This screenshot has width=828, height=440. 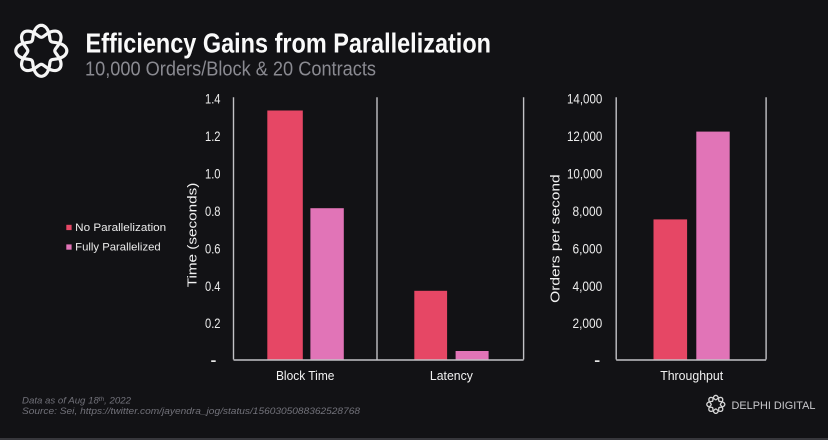 What do you see at coordinates (120, 228) in the screenshot?
I see `svg-text: No Parallelization` at bounding box center [120, 228].